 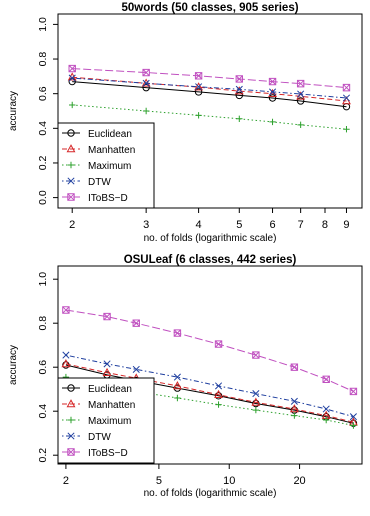 I want to click on legend-label: DTW, so click(x=99, y=182).